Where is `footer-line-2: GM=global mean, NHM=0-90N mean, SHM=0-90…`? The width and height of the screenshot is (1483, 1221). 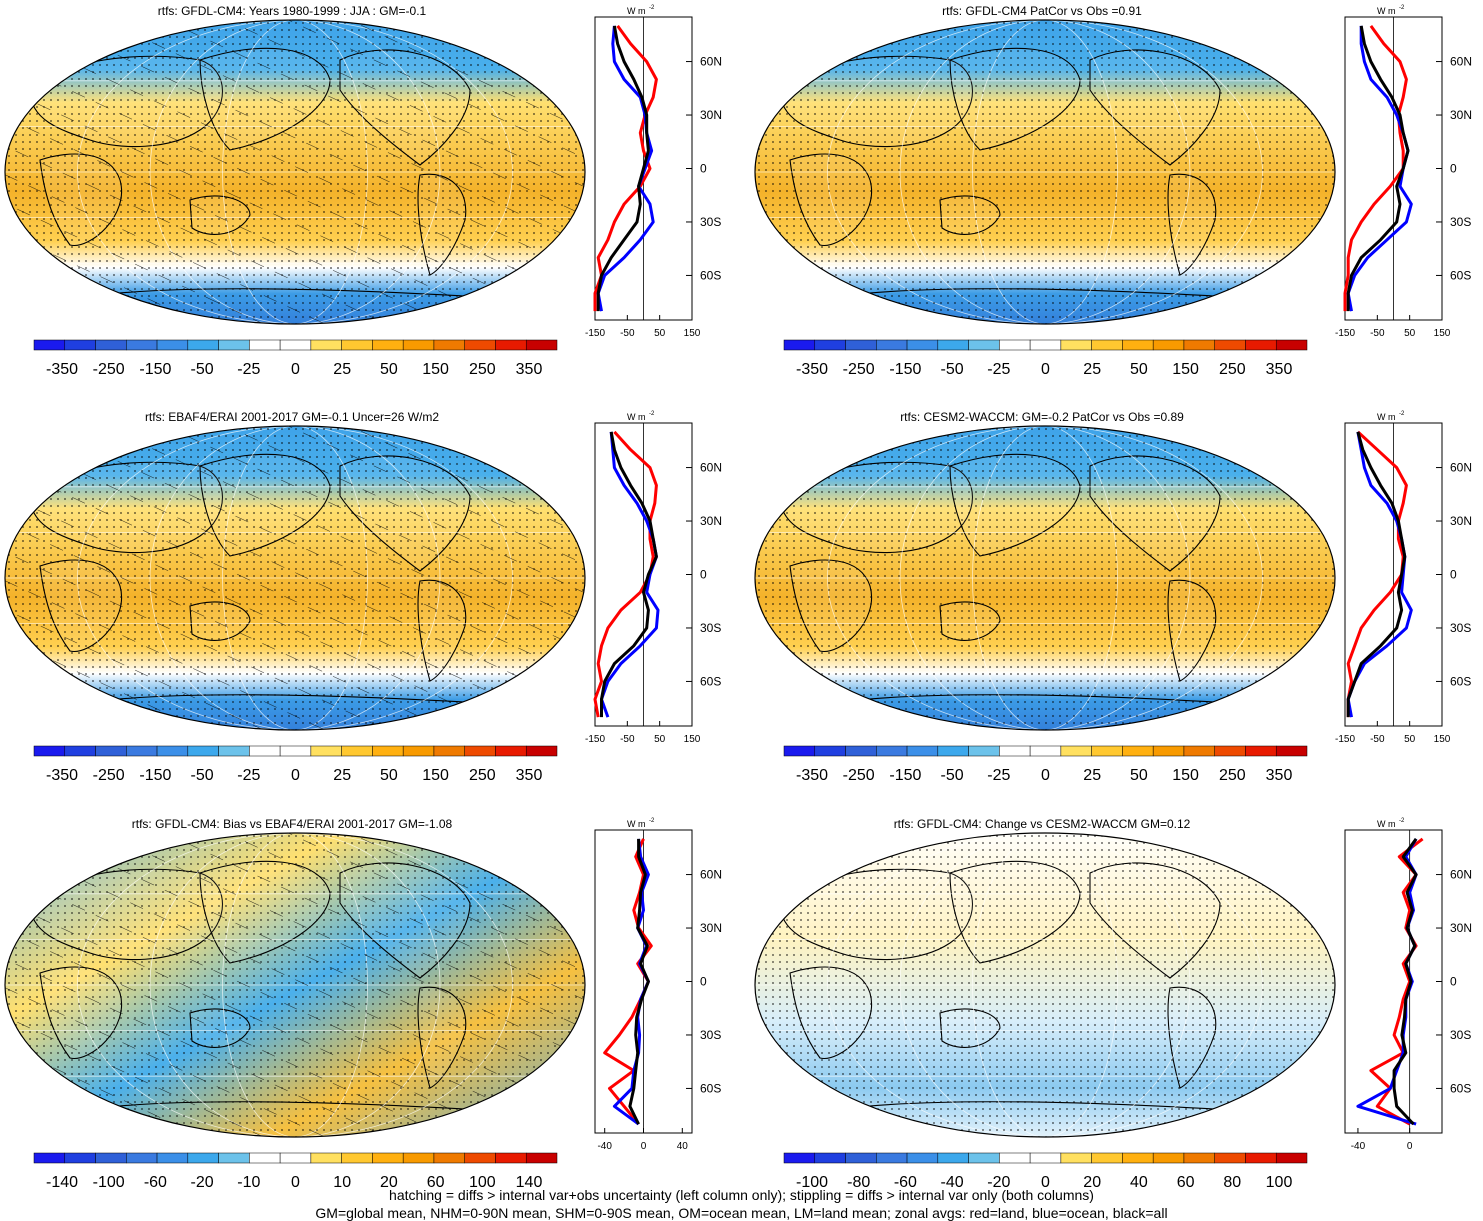
footer-line-2: GM=global mean, NHM=0-90N mean, SHM=0-90… is located at coordinates (741, 1213).